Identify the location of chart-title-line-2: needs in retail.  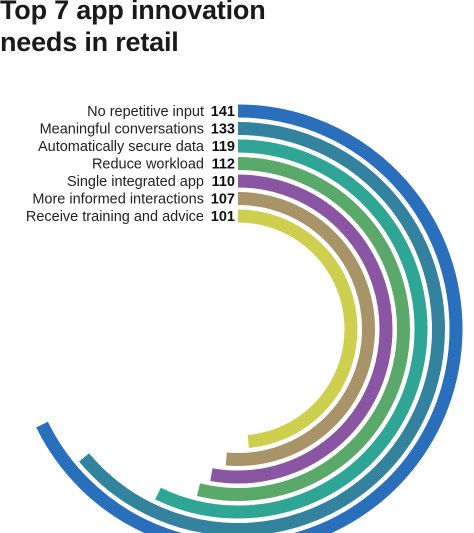
(89, 42).